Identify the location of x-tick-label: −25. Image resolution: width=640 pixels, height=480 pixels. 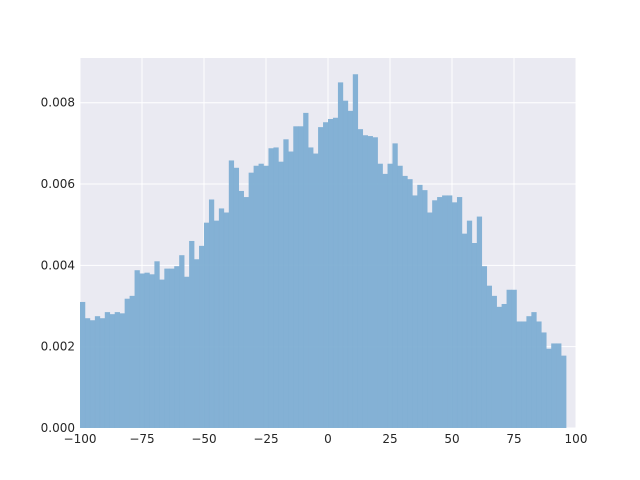
(265, 439).